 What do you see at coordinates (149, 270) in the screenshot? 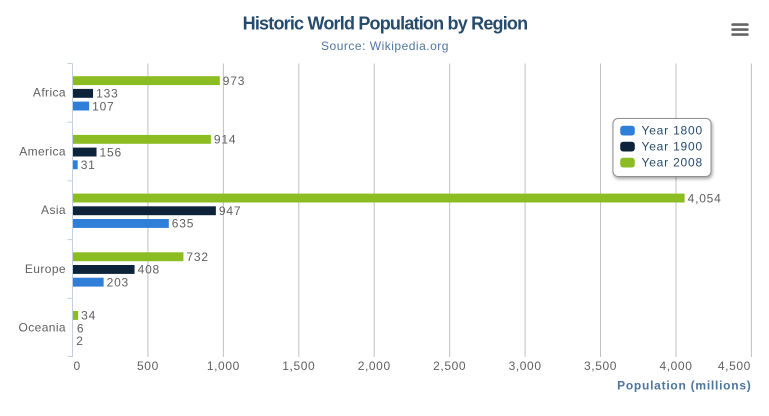
I see `svg-text: 408` at bounding box center [149, 270].